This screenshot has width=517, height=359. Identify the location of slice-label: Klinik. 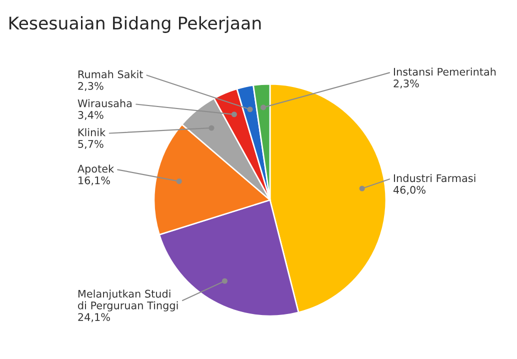
(92, 132).